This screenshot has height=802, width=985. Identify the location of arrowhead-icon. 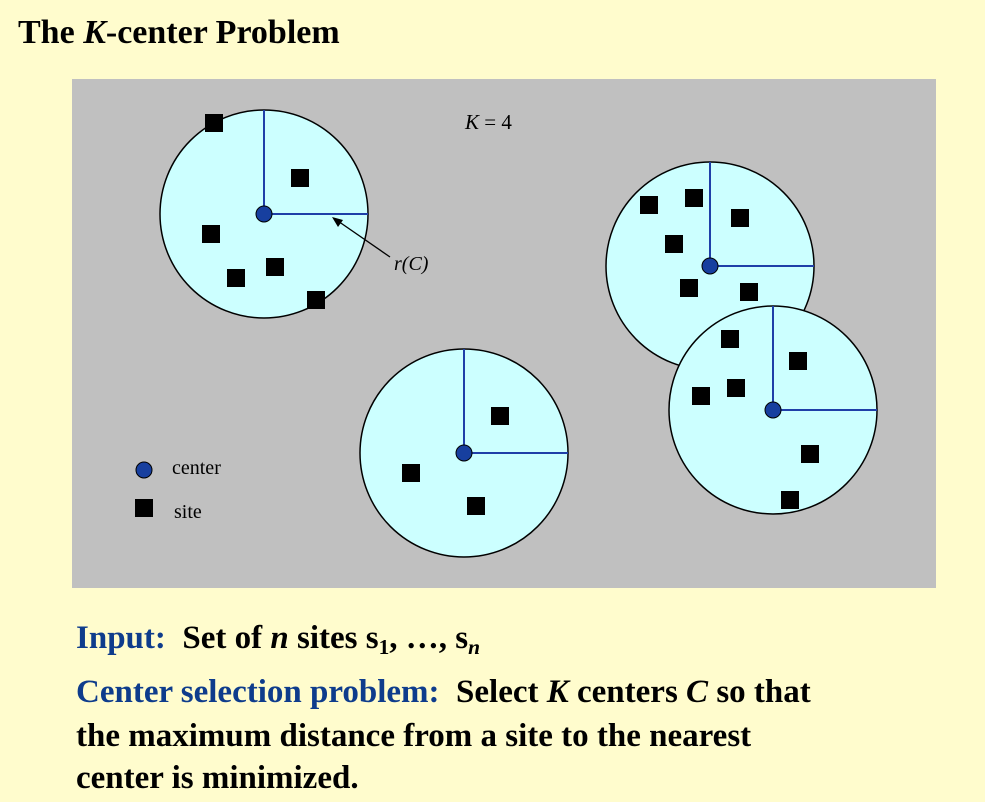
(337, 222).